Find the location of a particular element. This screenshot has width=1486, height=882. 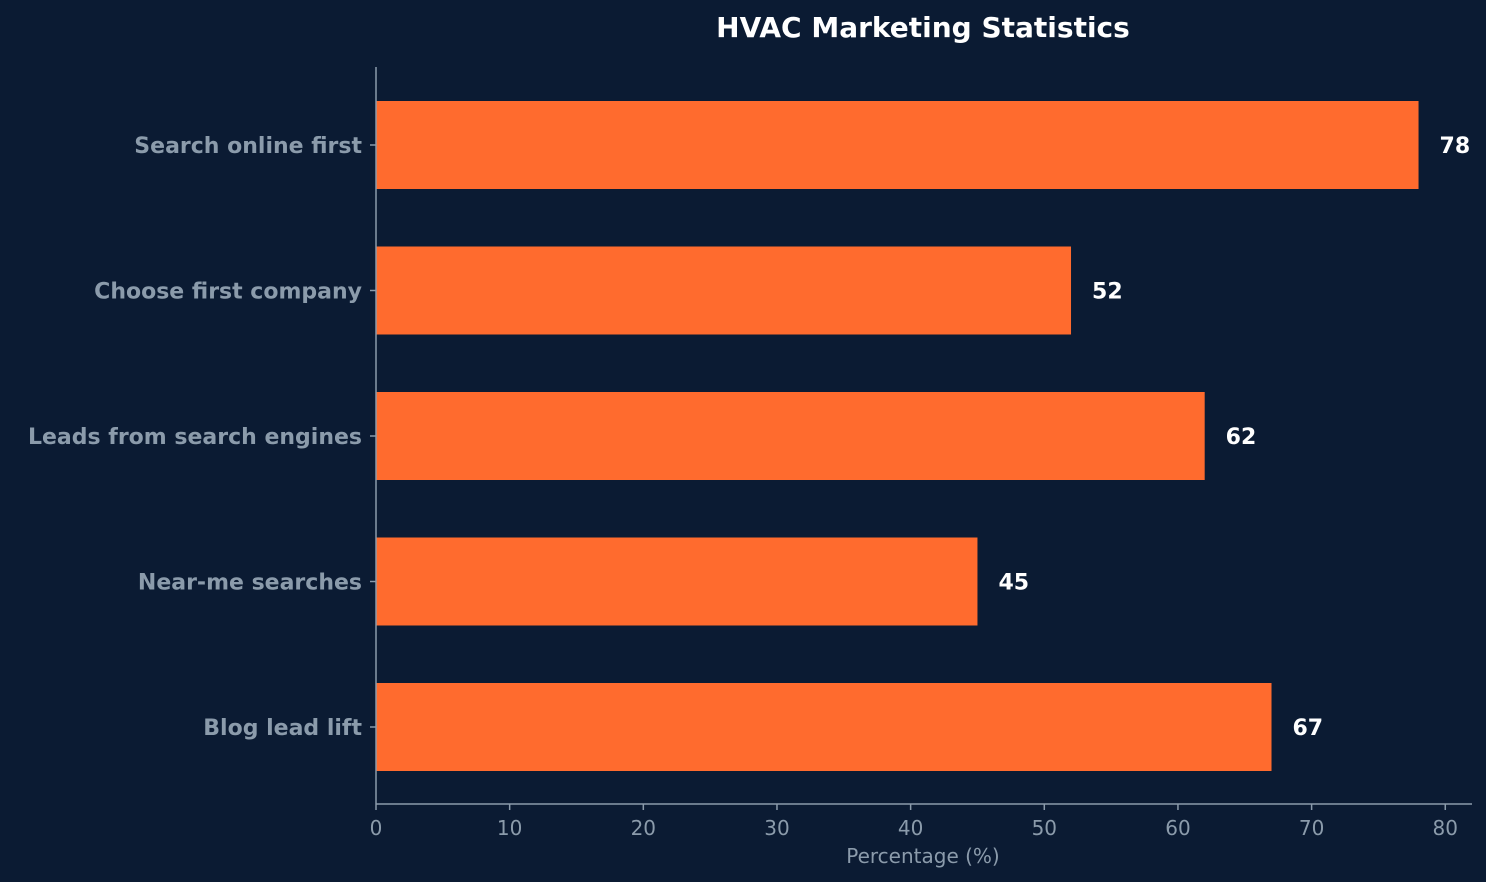

x-tick-label: 10 is located at coordinates (509, 828).